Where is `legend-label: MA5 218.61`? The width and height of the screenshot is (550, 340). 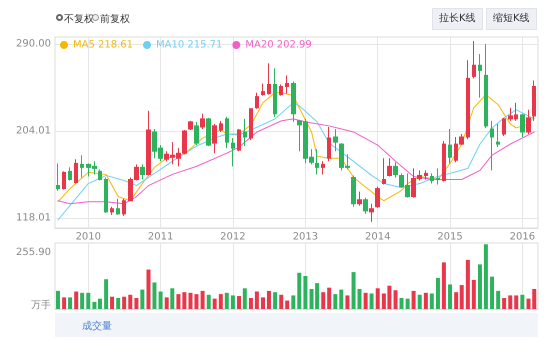
legend-label: MA5 218.61 is located at coordinates (103, 45).